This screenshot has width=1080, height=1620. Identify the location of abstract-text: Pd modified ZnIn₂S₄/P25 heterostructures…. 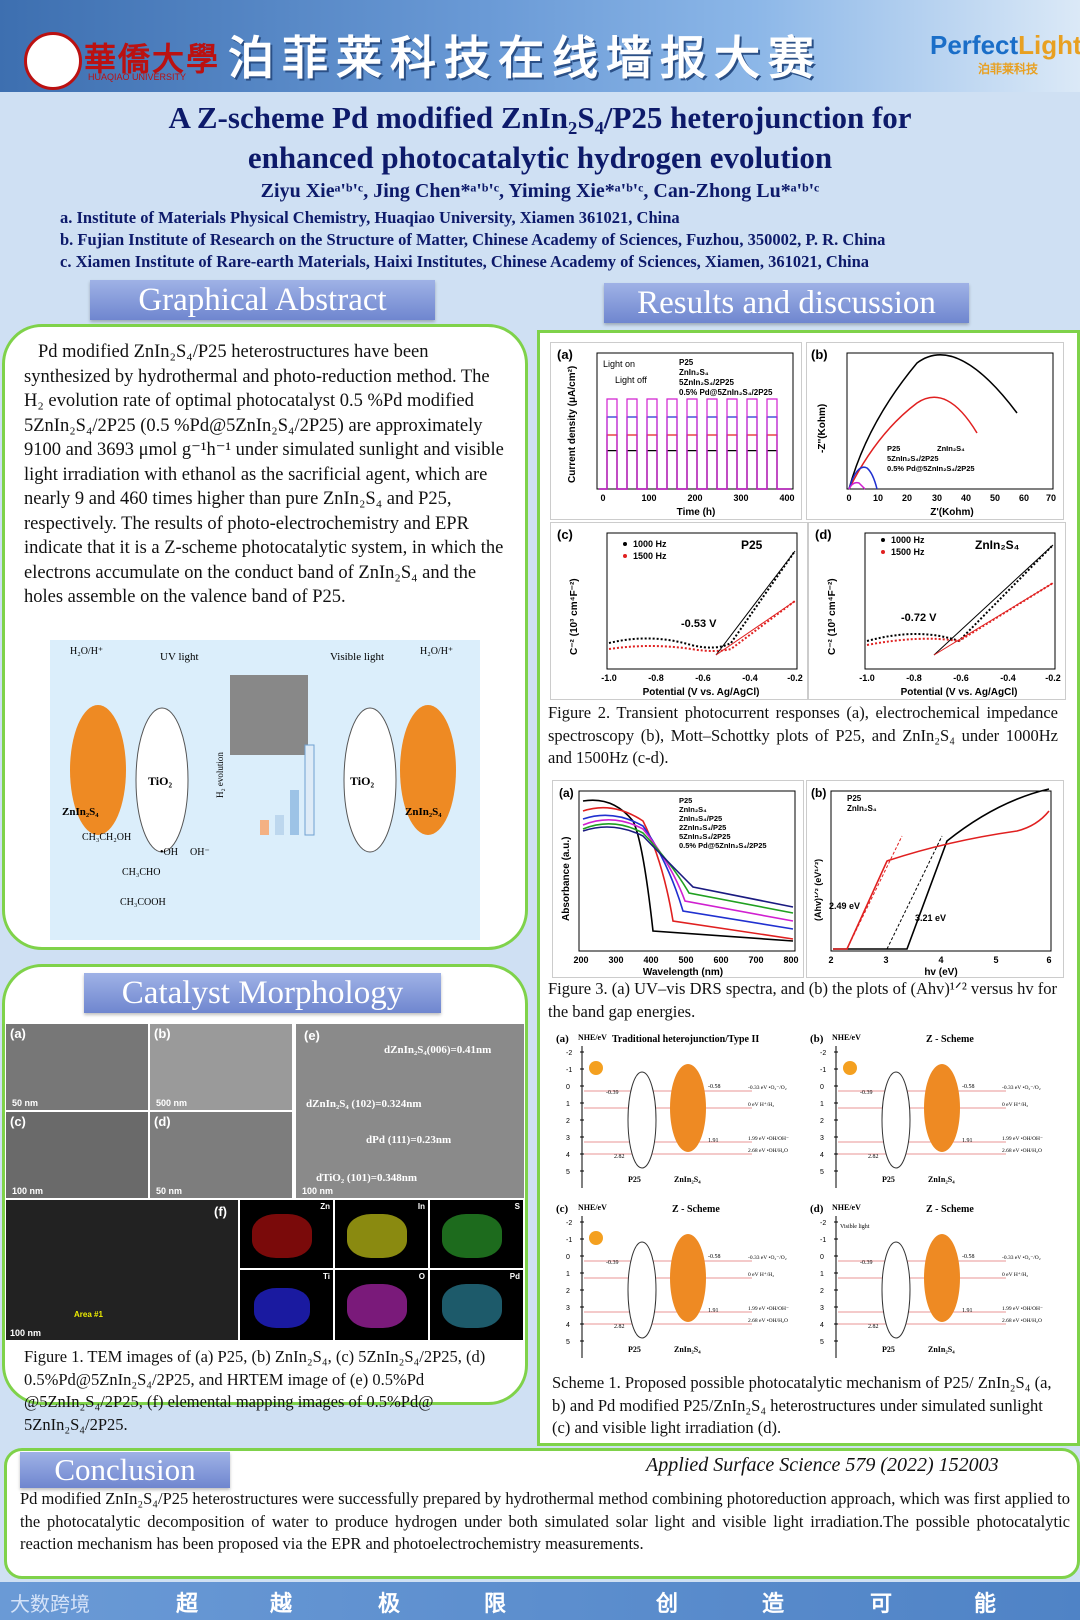
(264, 474).